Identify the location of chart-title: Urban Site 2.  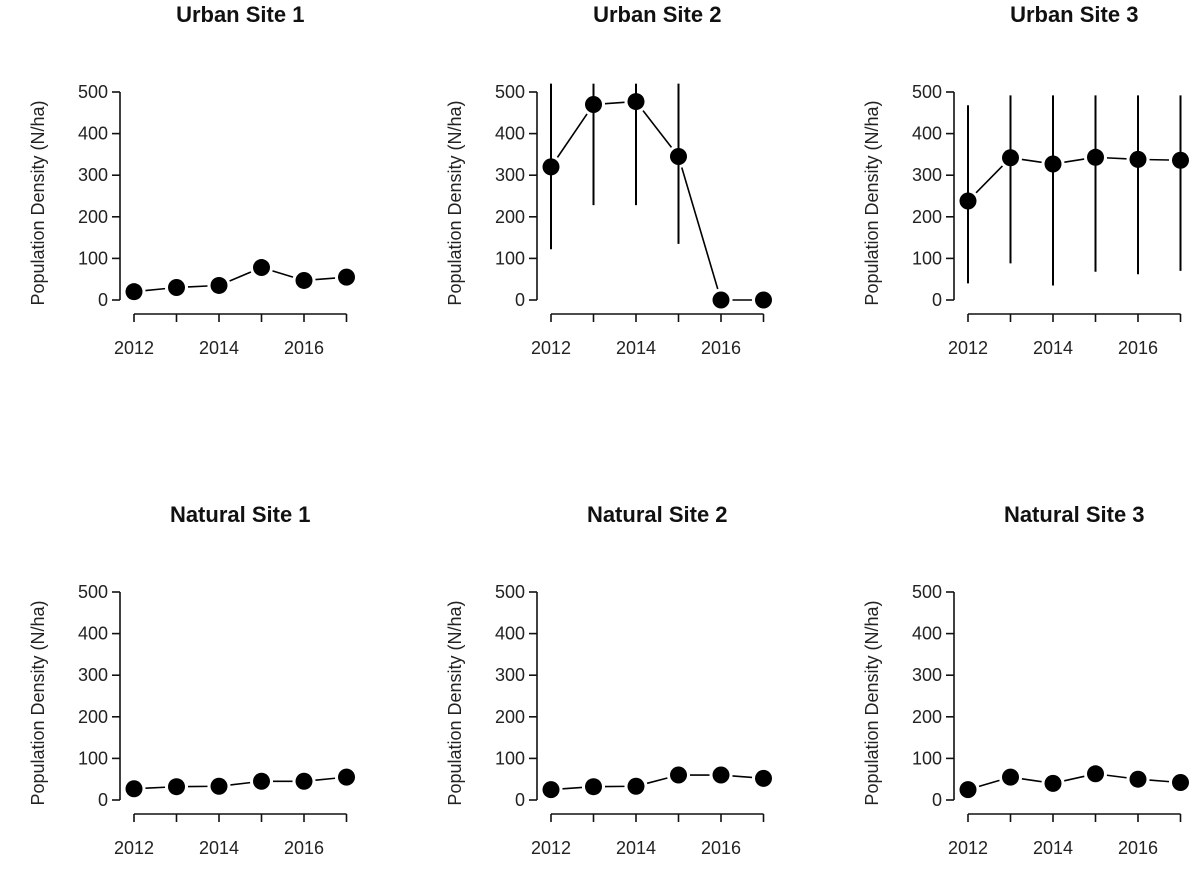
(657, 14).